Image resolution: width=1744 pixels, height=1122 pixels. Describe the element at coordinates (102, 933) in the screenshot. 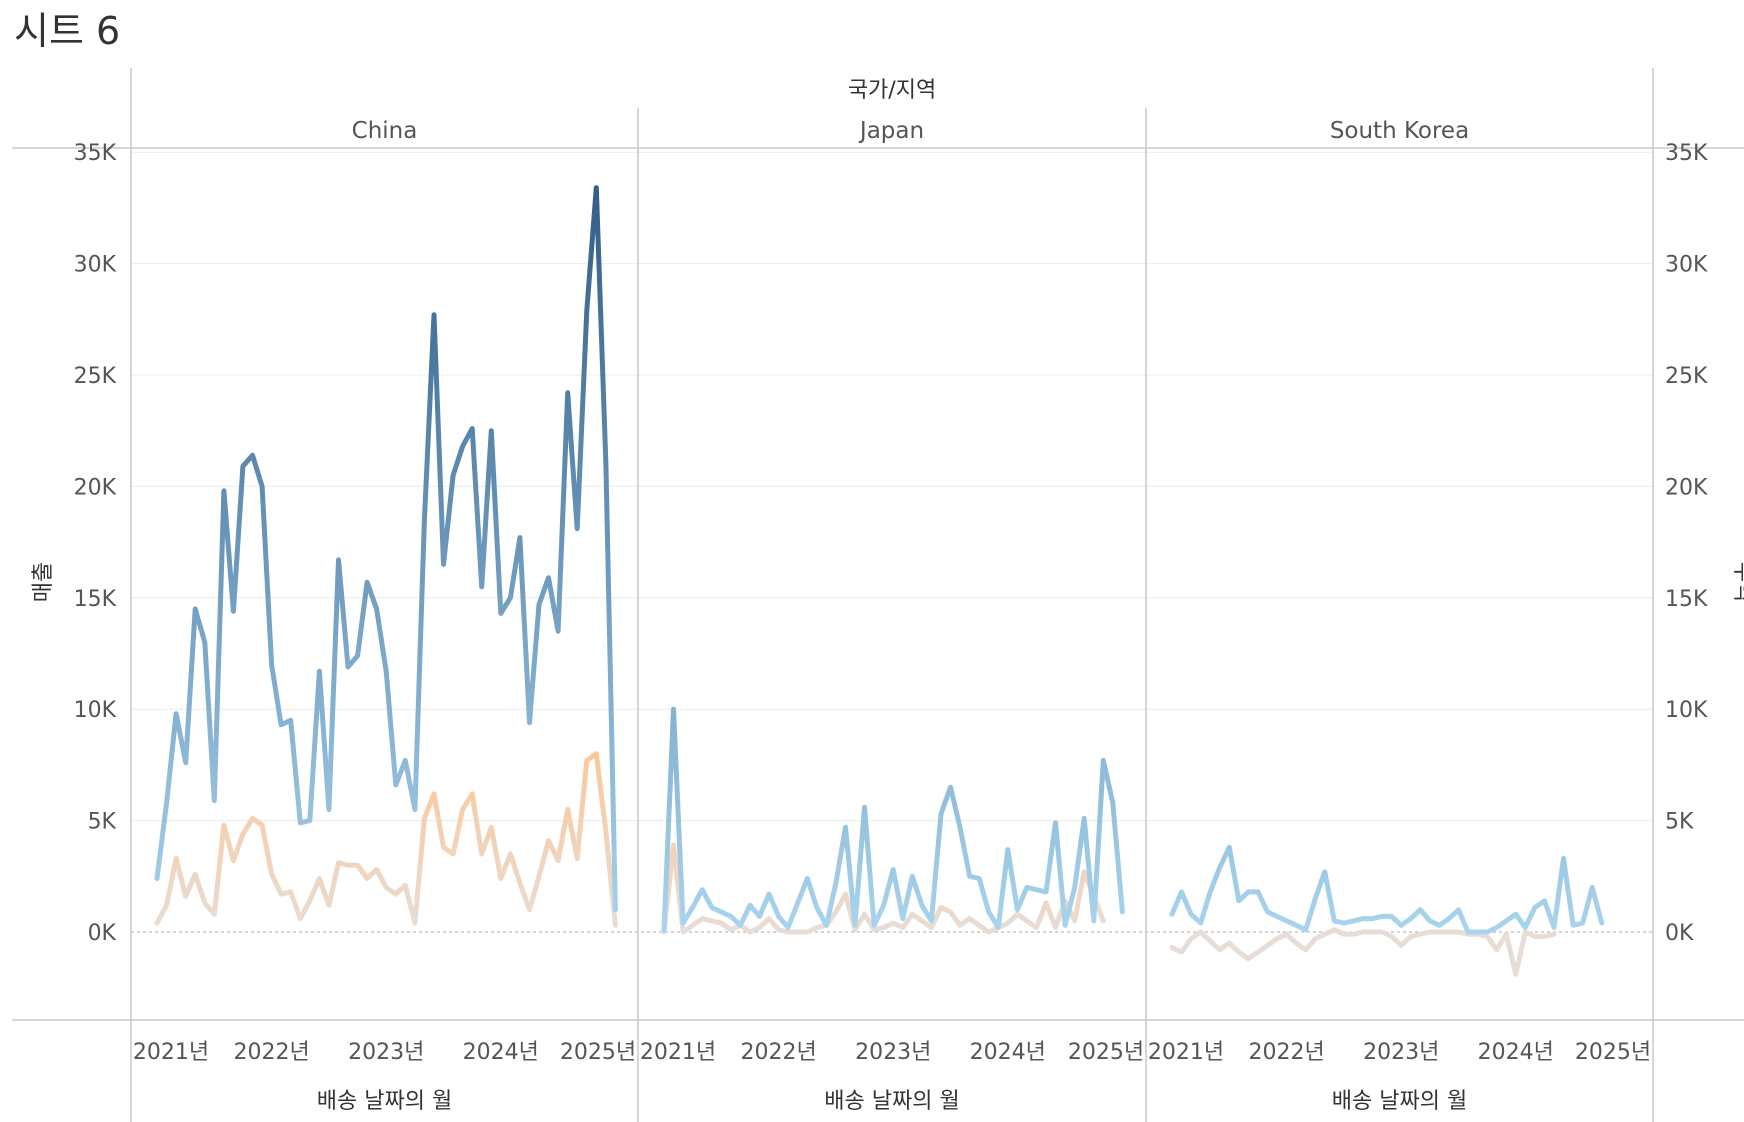

I see `y-tick-label-left: 0K` at that location.